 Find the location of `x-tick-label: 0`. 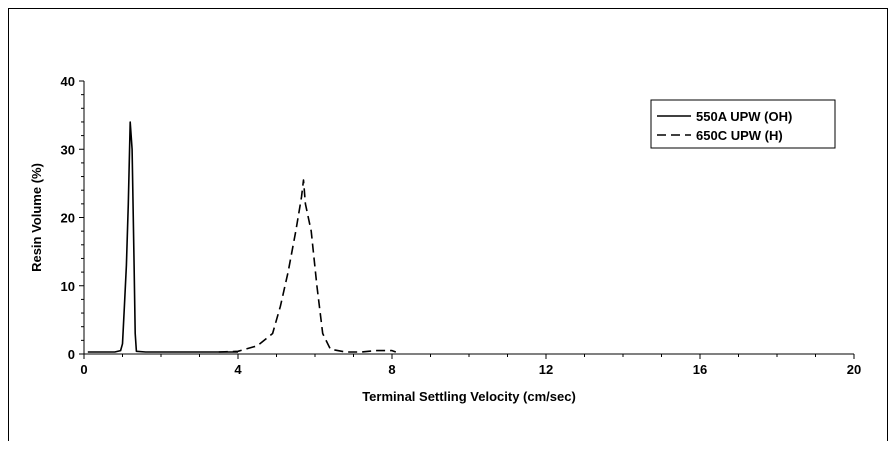

x-tick-label: 0 is located at coordinates (83, 369).